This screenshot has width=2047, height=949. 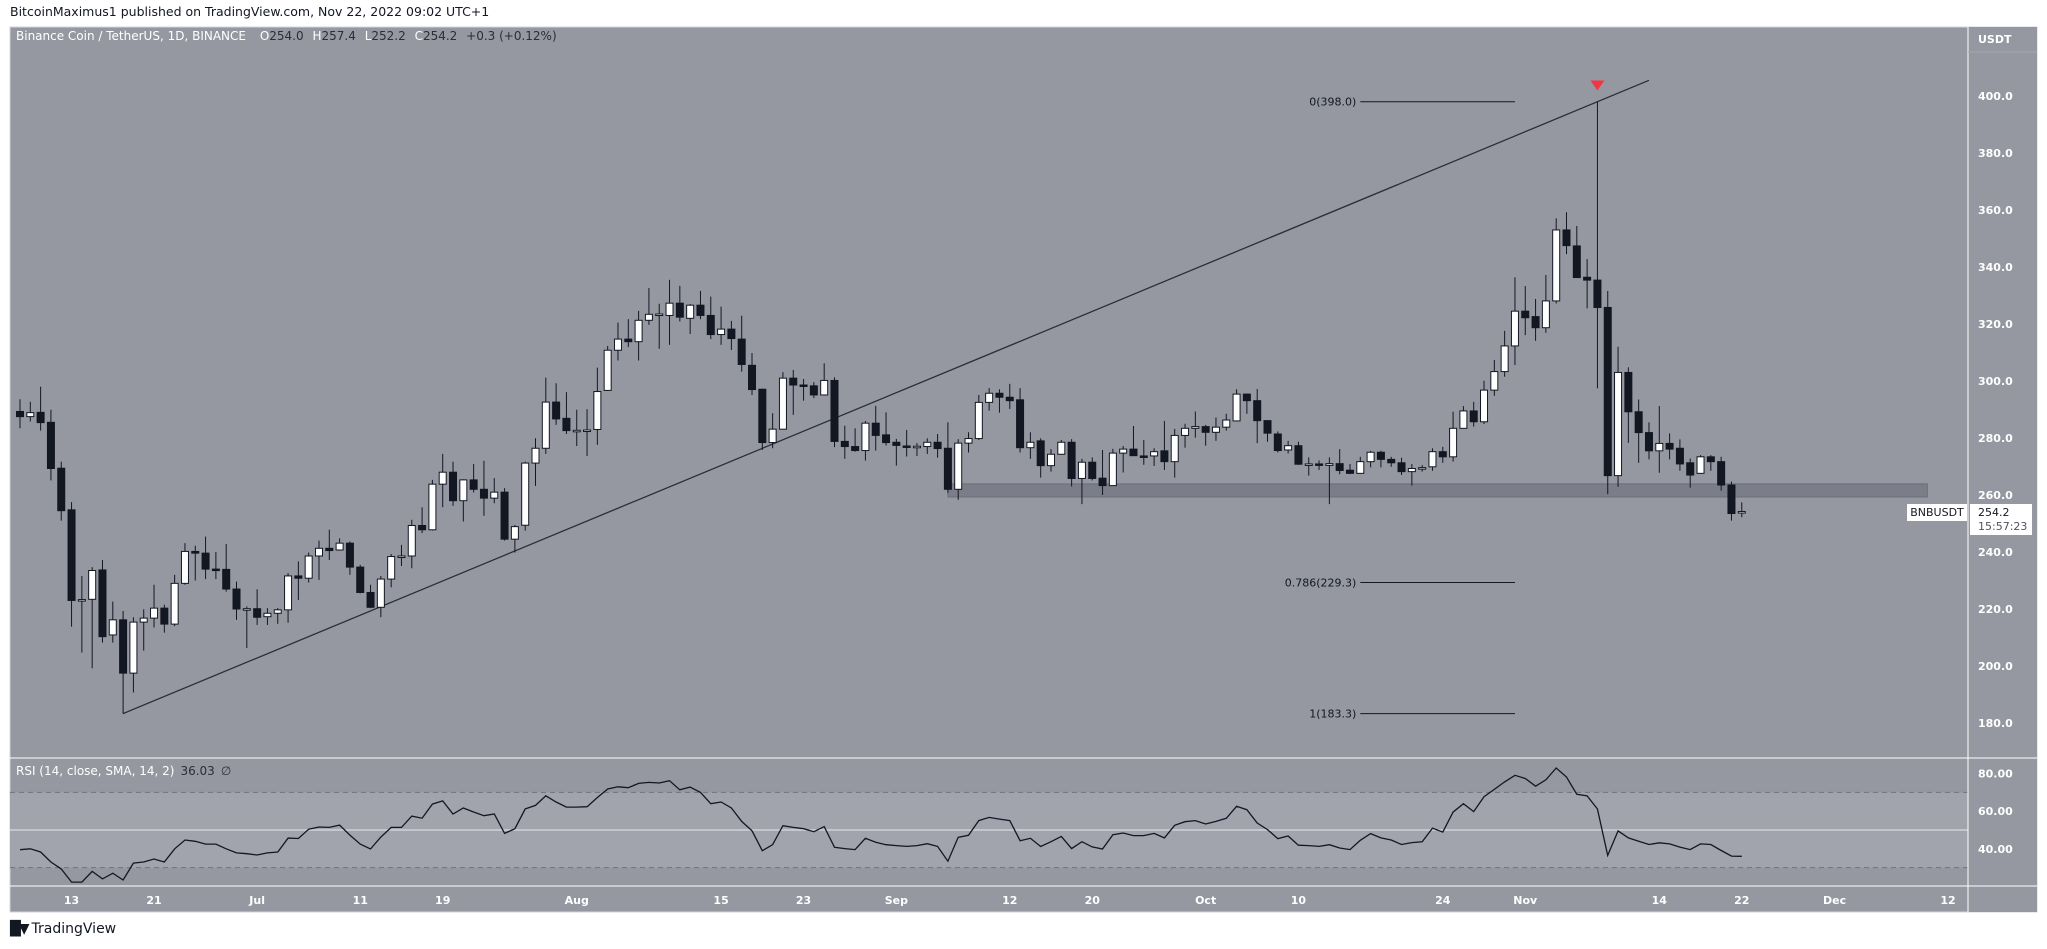 What do you see at coordinates (1205, 900) in the screenshot?
I see `time-tick-label: Oct` at bounding box center [1205, 900].